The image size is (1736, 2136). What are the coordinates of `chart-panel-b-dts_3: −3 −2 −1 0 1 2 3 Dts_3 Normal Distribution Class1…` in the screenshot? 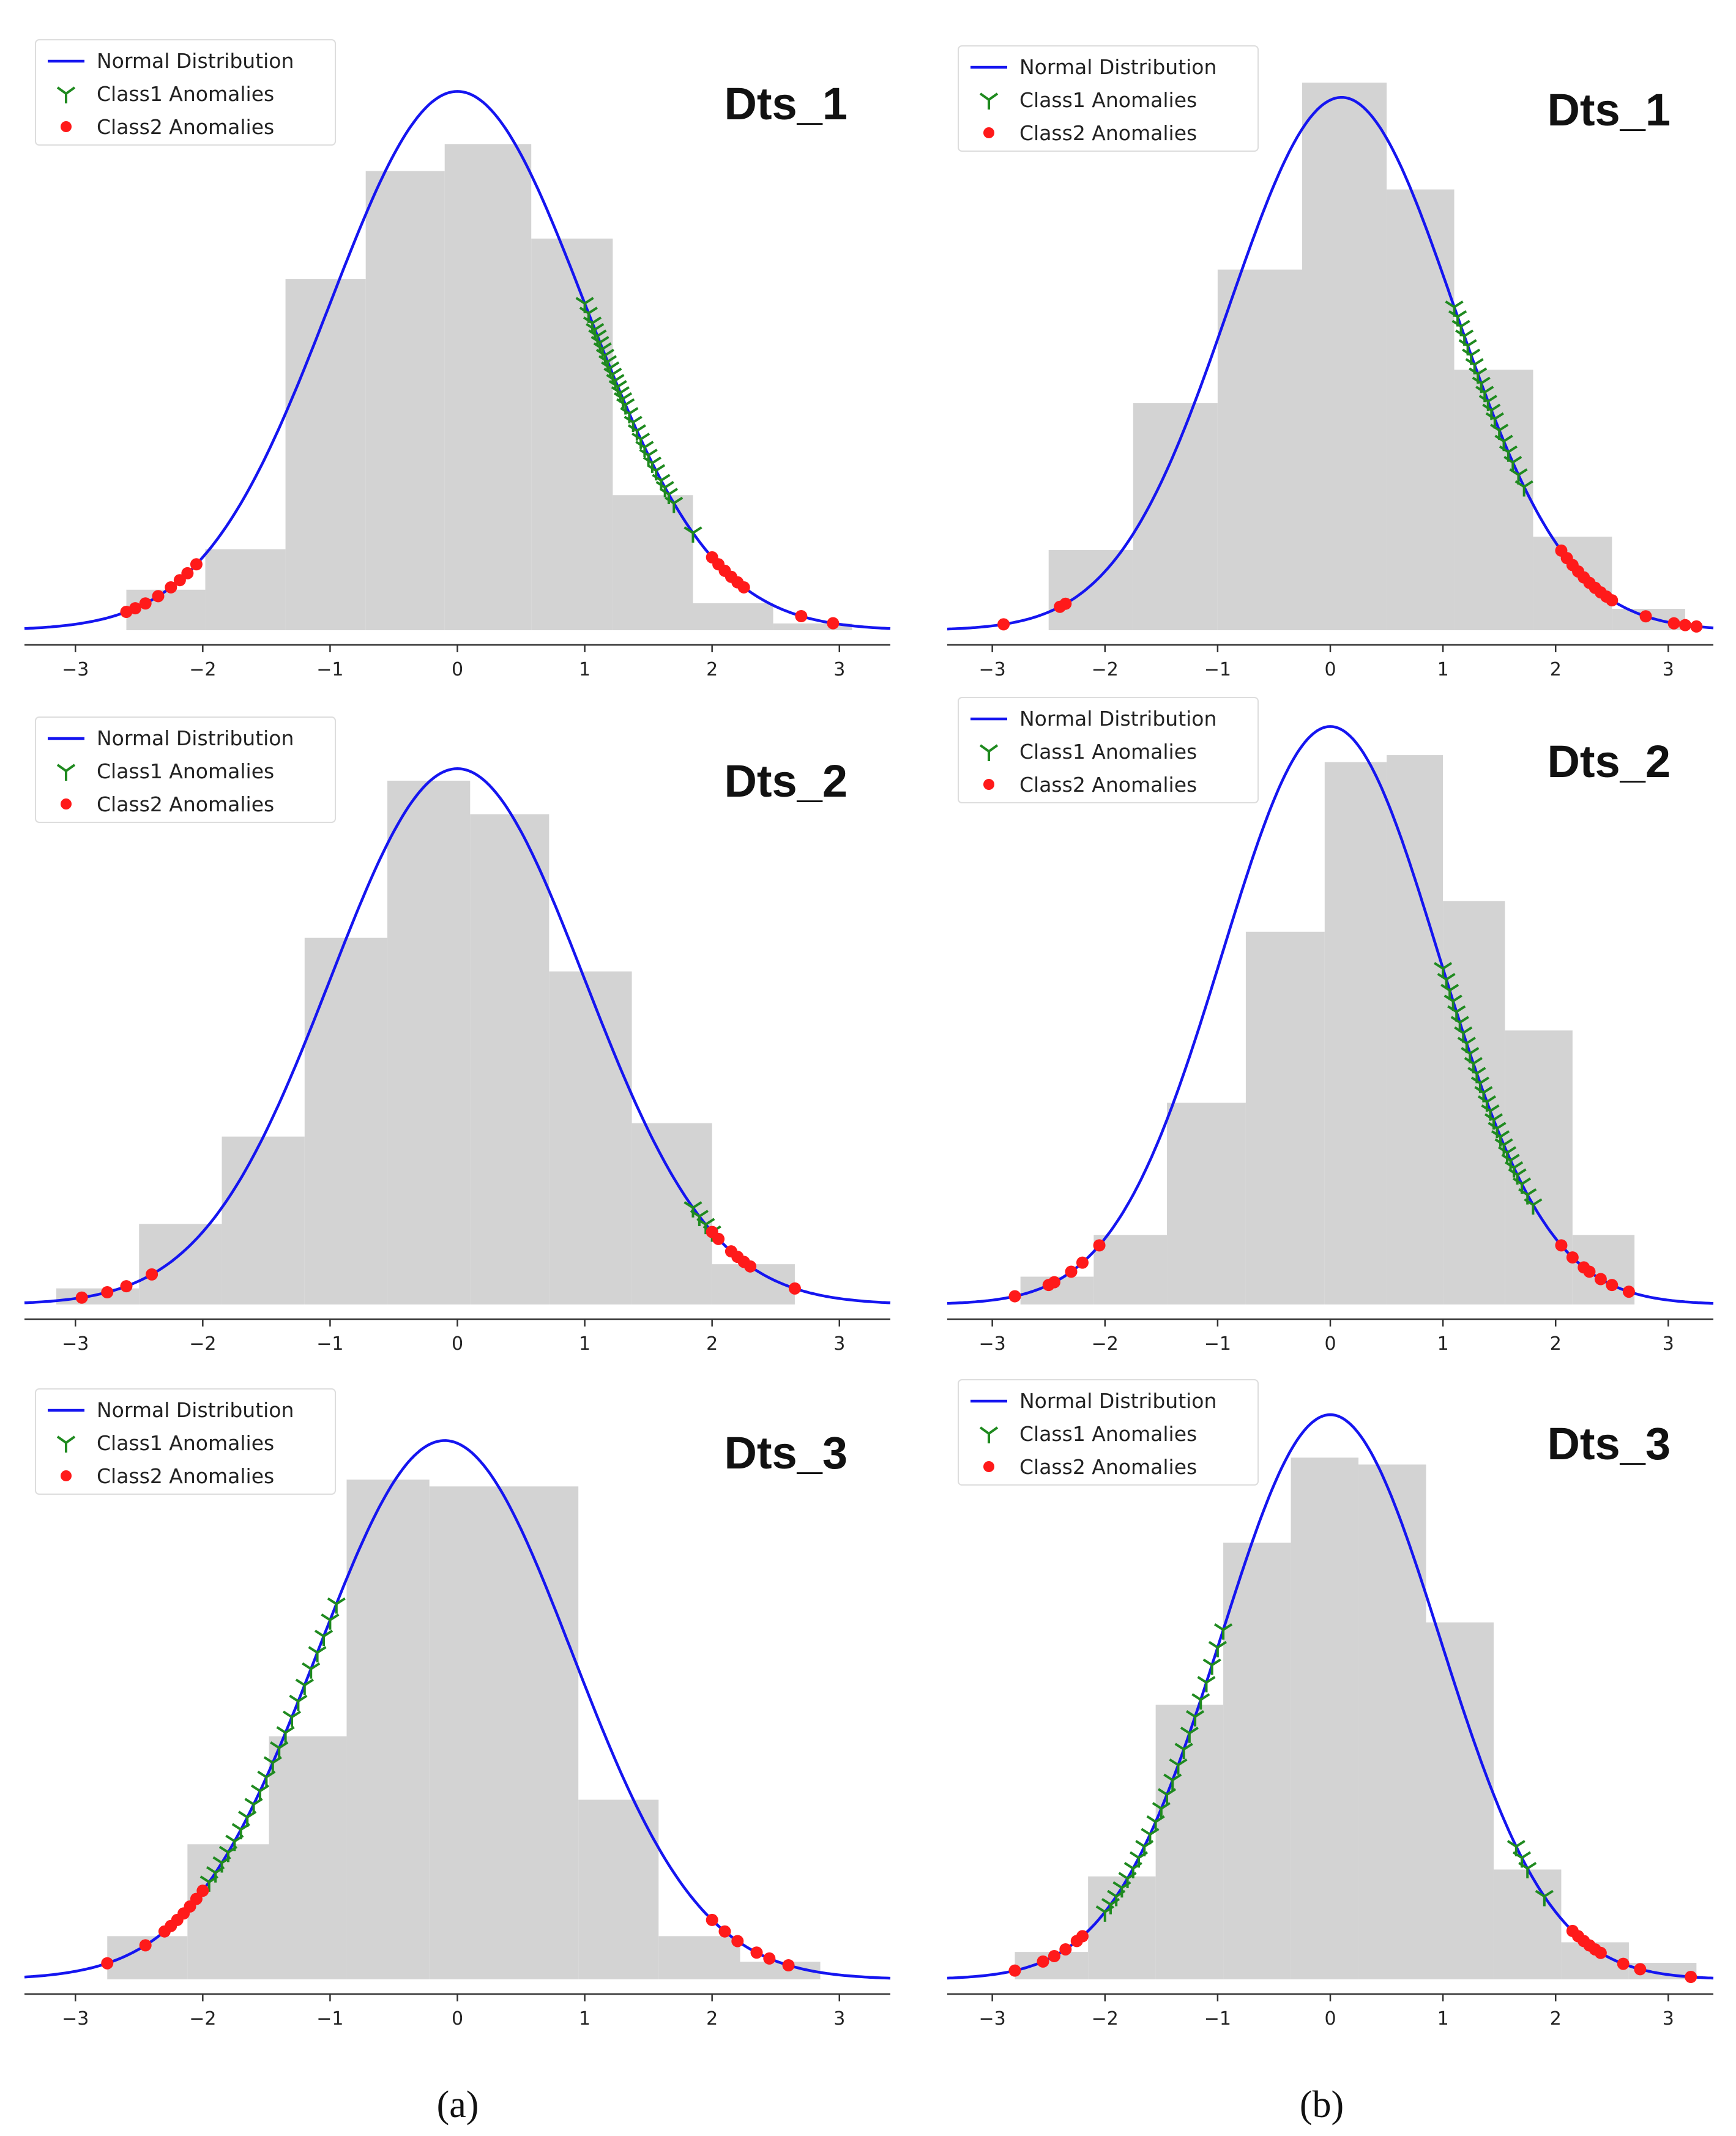 It's located at (1330, 1704).